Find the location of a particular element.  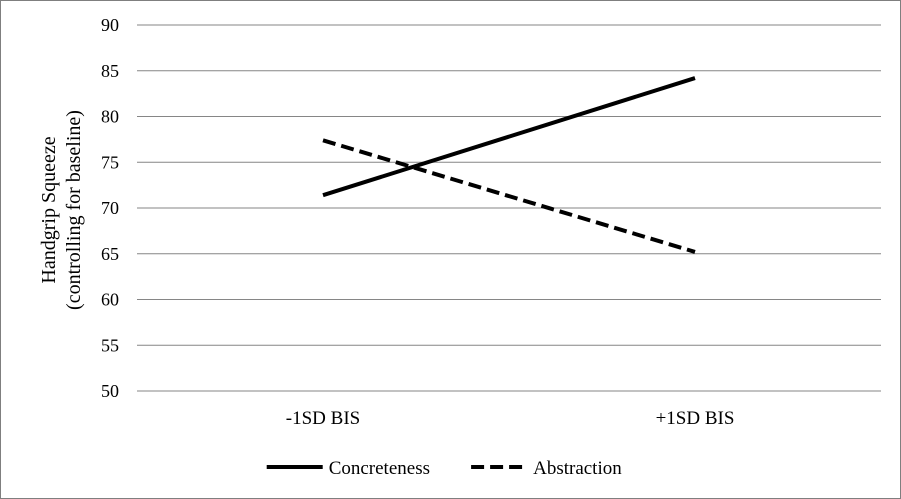

y-tick-labels: 50 55 60 65 70 75 80 85 90 is located at coordinates (110, 208).